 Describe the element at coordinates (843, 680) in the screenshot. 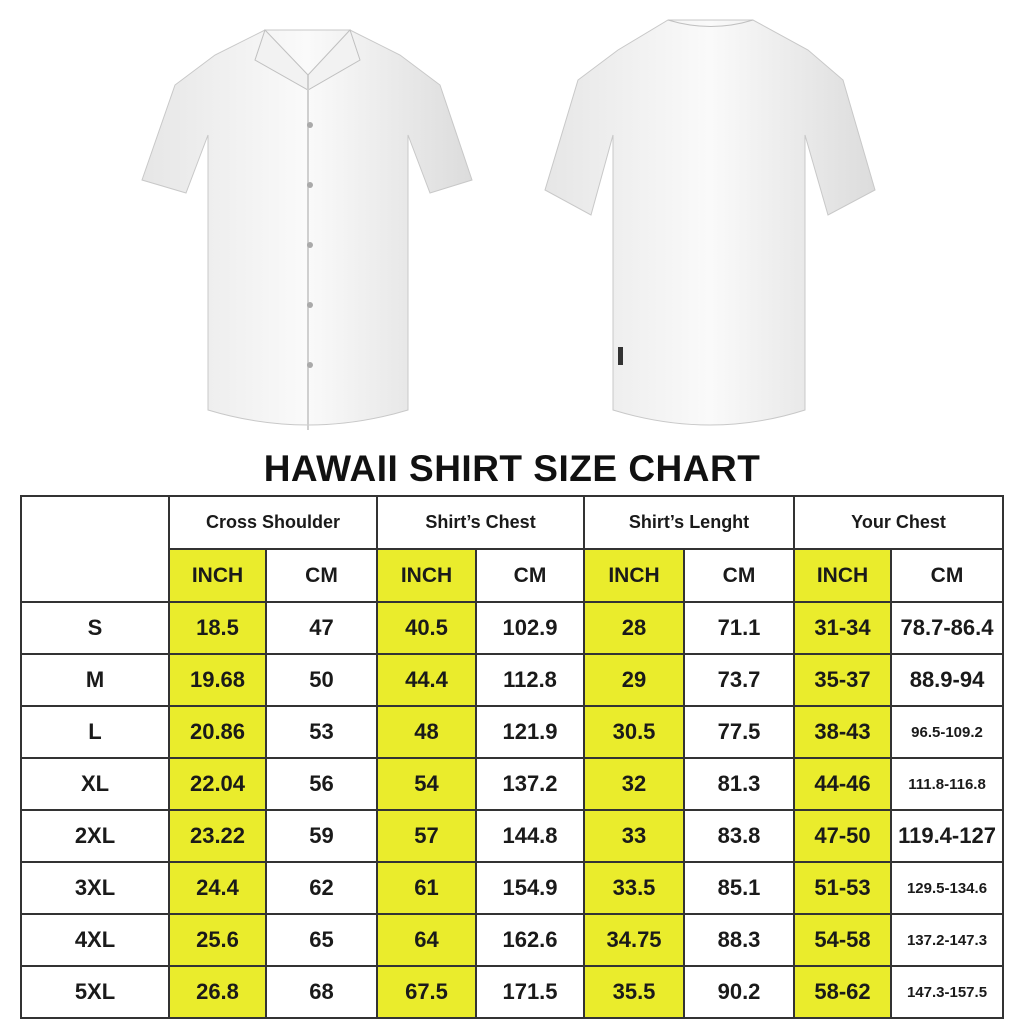

I see `table-cell: 35-37` at that location.